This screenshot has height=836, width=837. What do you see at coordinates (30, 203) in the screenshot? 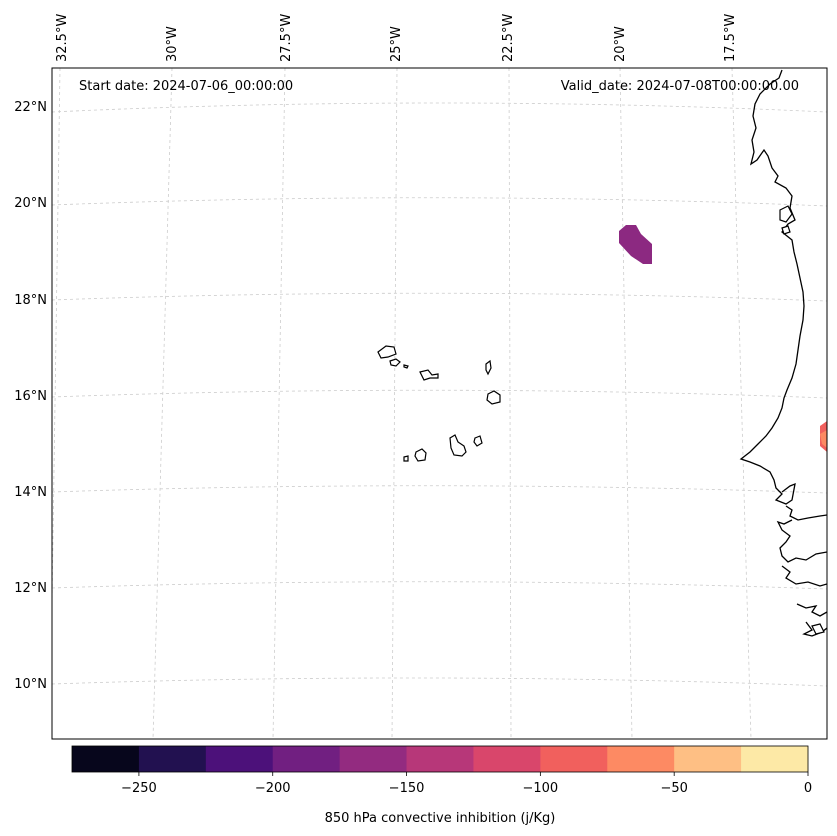
I see `latitude-label: 20°N` at bounding box center [30, 203].